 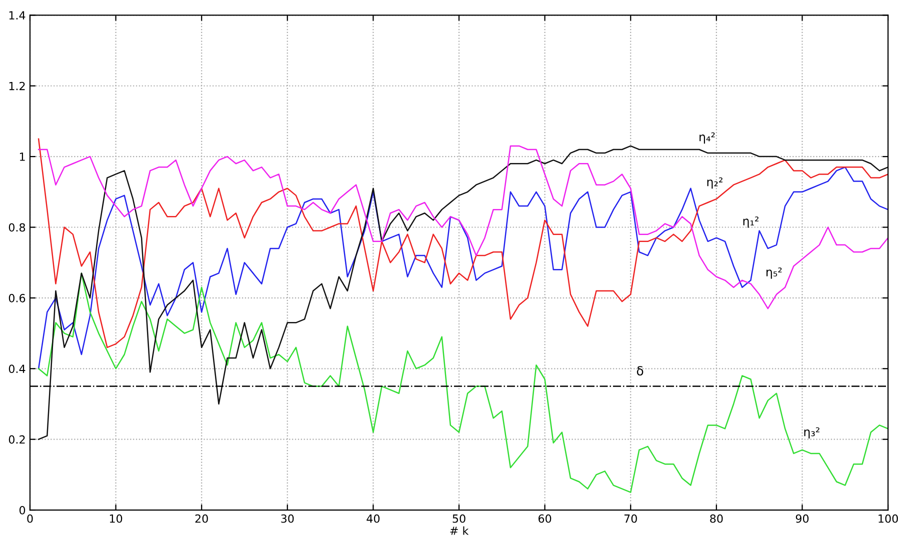 I want to click on y-tick-label: 0.8, so click(x=17, y=227).